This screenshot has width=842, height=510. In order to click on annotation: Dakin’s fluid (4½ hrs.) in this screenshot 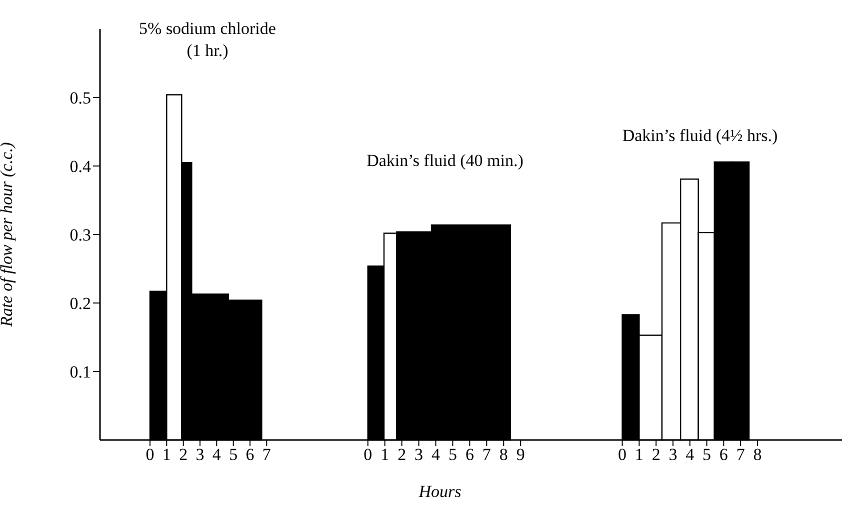, I will do `click(700, 136)`.